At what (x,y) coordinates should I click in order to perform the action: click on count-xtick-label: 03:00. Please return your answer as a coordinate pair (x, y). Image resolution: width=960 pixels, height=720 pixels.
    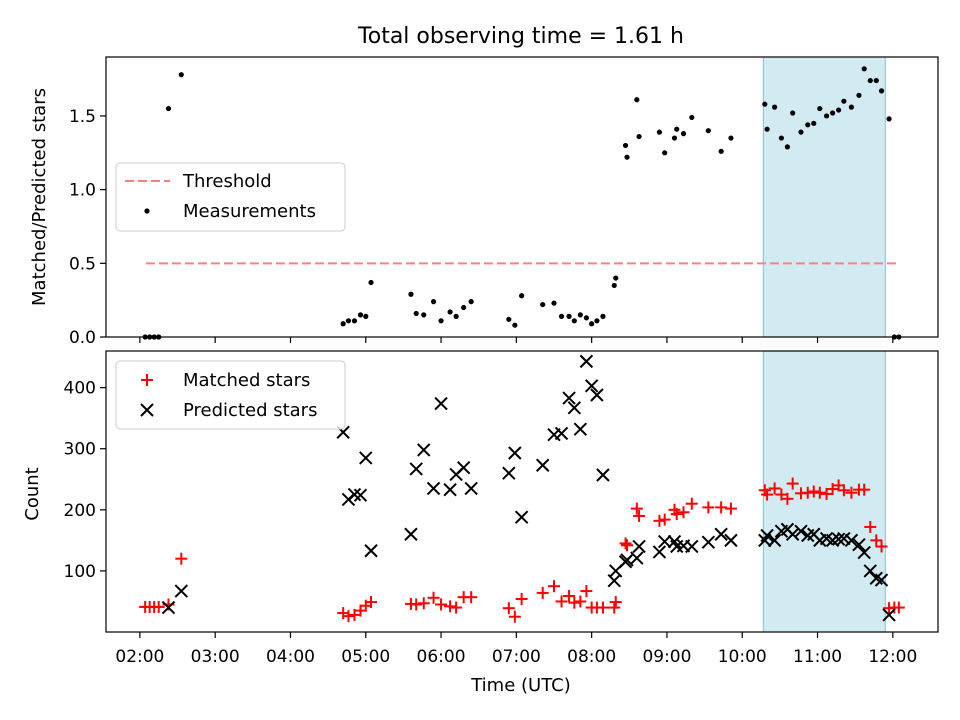
    Looking at the image, I should click on (215, 657).